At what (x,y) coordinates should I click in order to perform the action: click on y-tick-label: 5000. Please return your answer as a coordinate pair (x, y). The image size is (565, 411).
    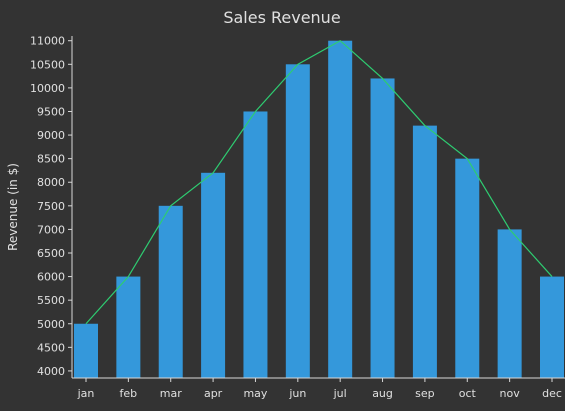
    Looking at the image, I should click on (51, 324).